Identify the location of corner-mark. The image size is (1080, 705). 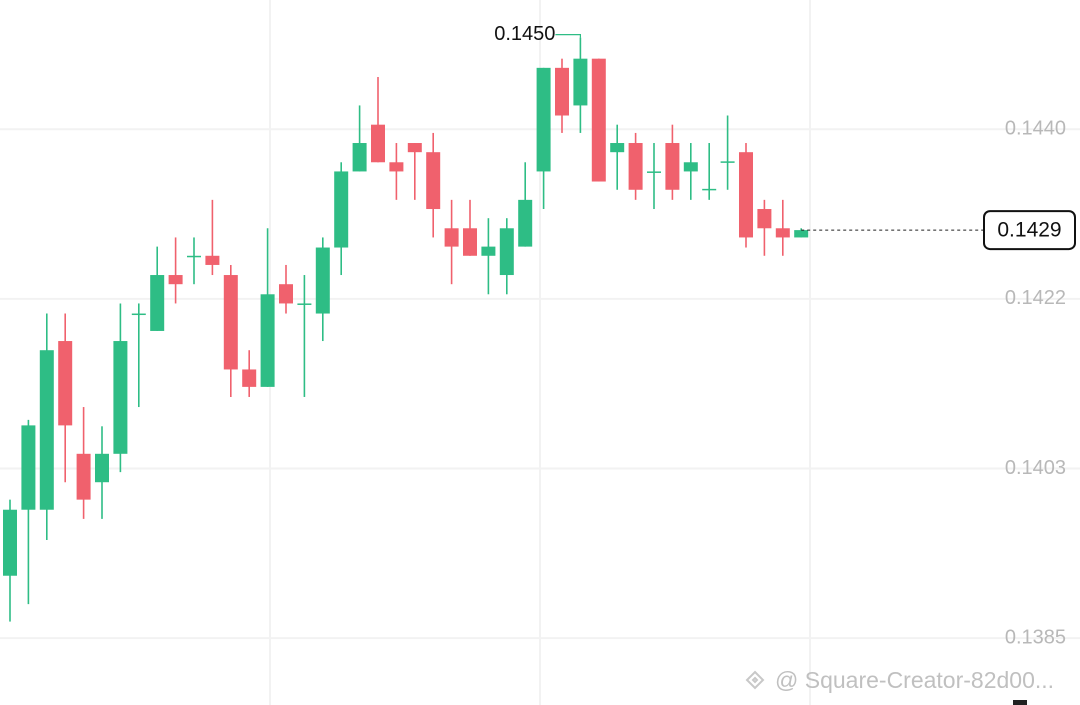
(1020, 702).